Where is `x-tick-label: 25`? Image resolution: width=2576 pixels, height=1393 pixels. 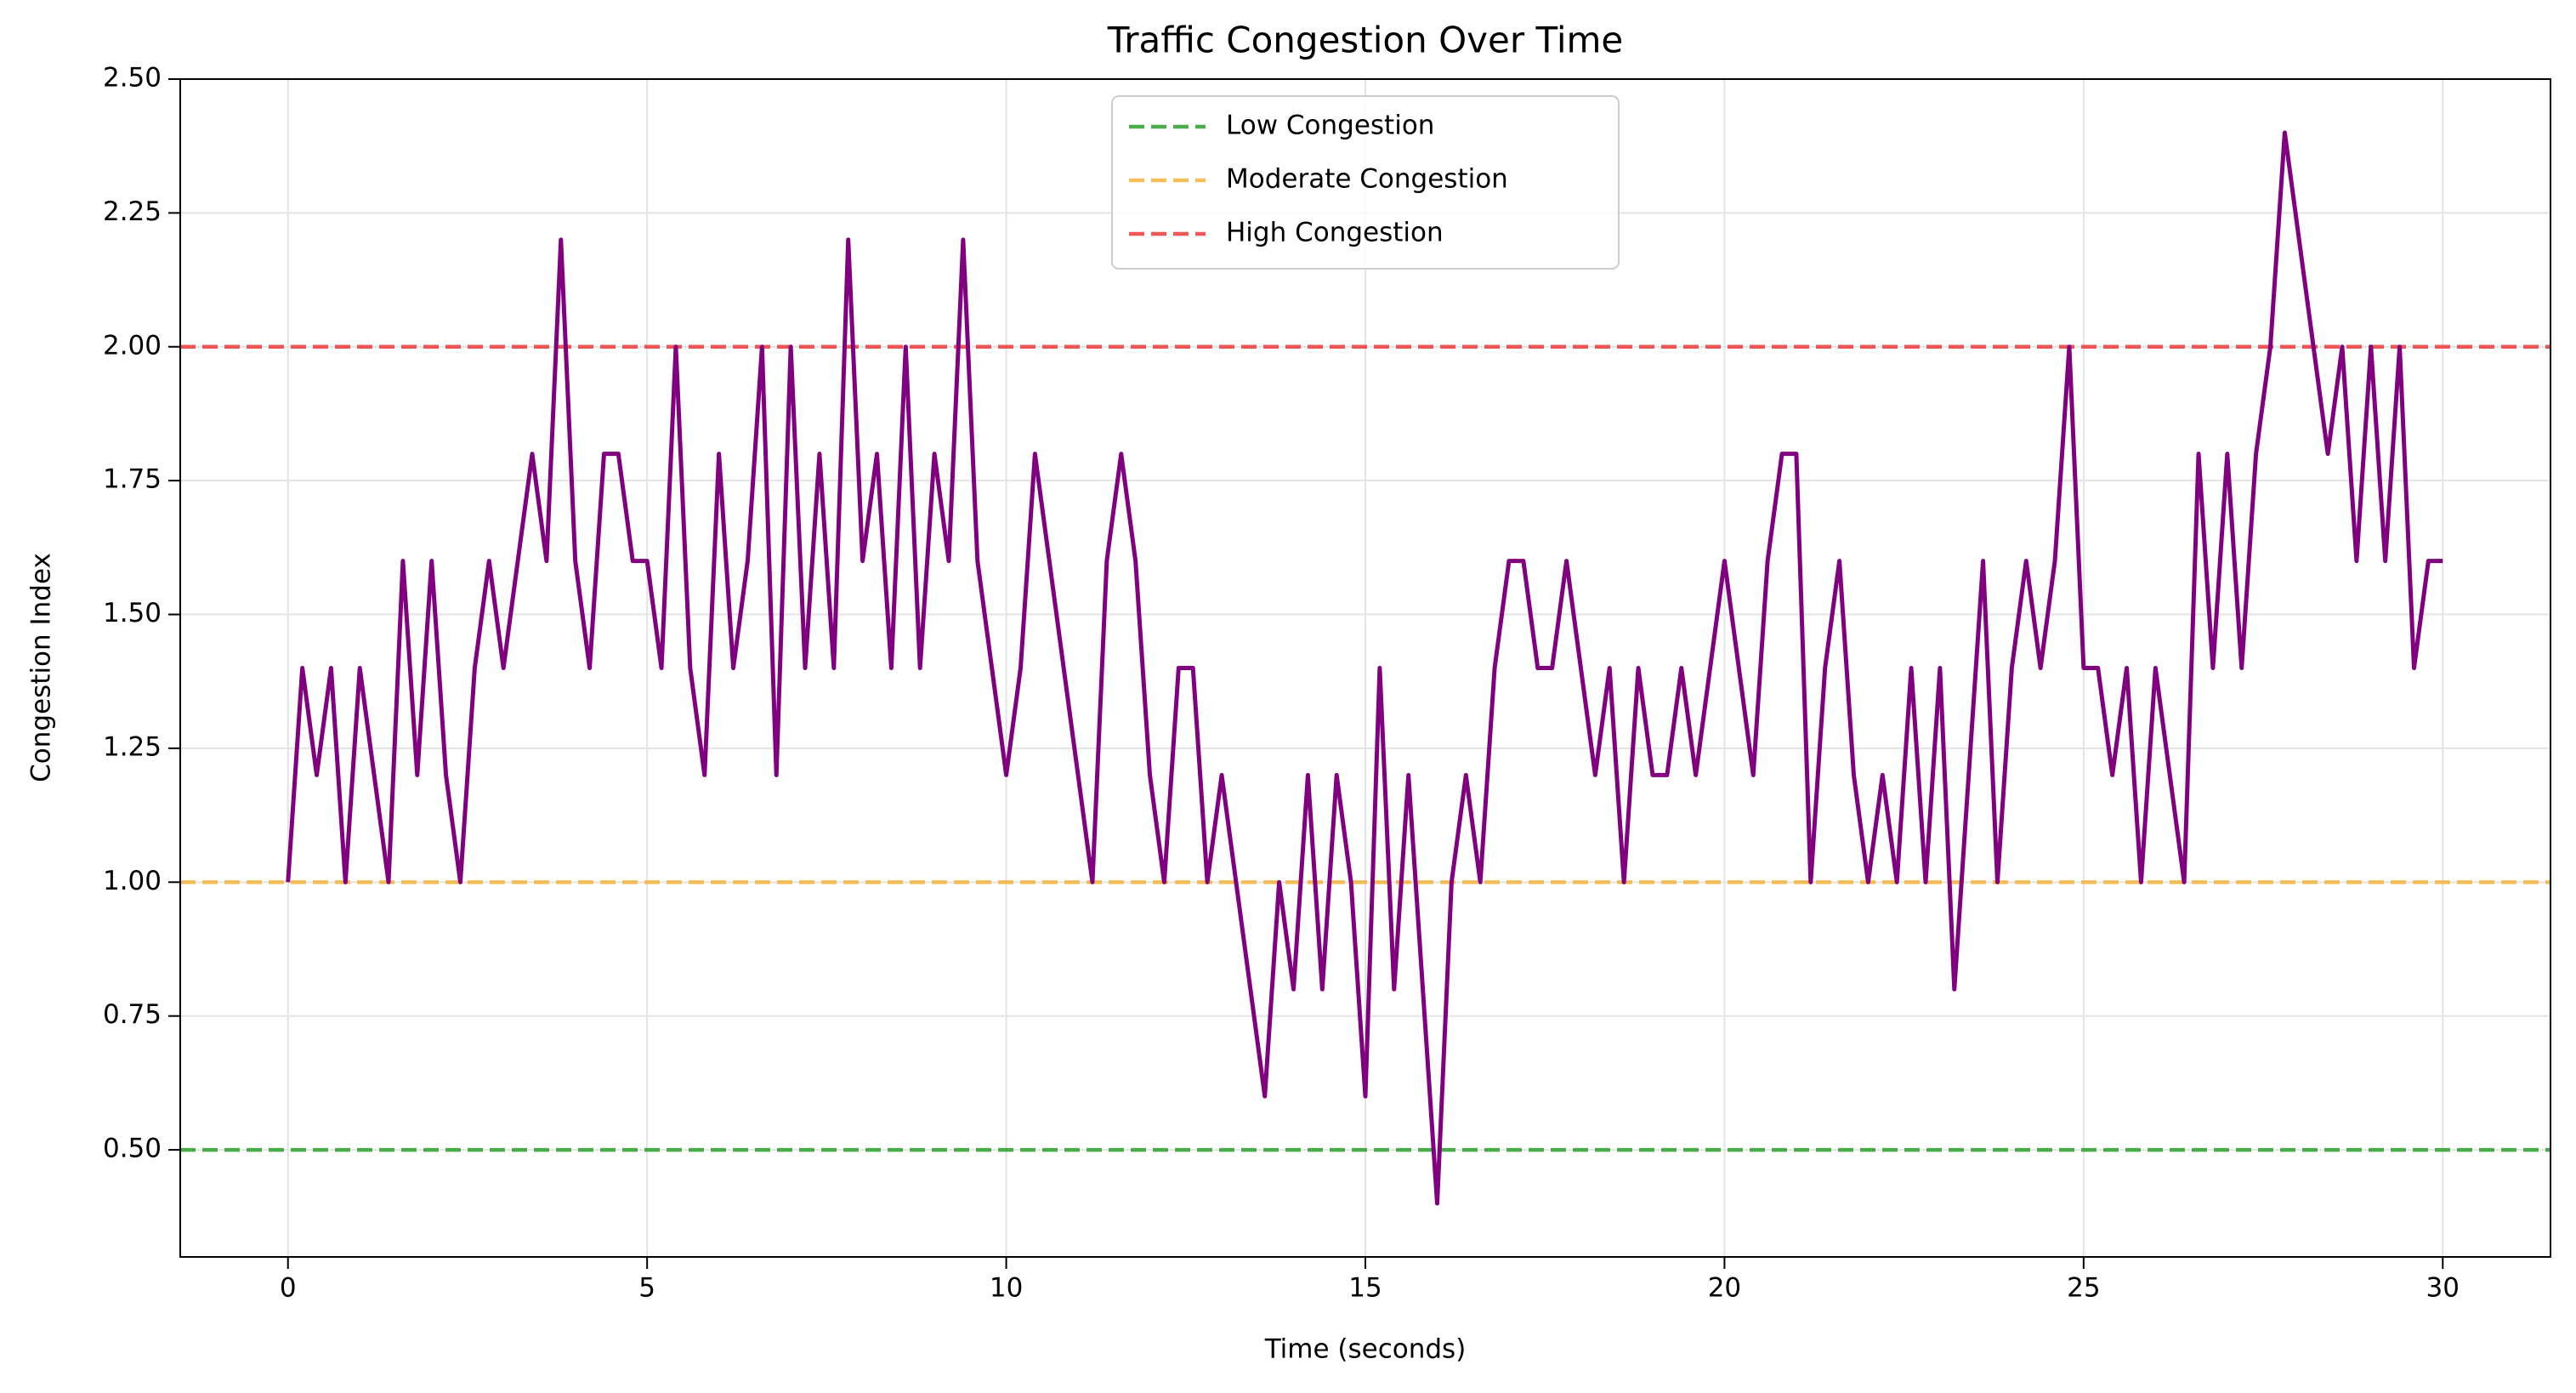
x-tick-label: 25 is located at coordinates (2084, 1288).